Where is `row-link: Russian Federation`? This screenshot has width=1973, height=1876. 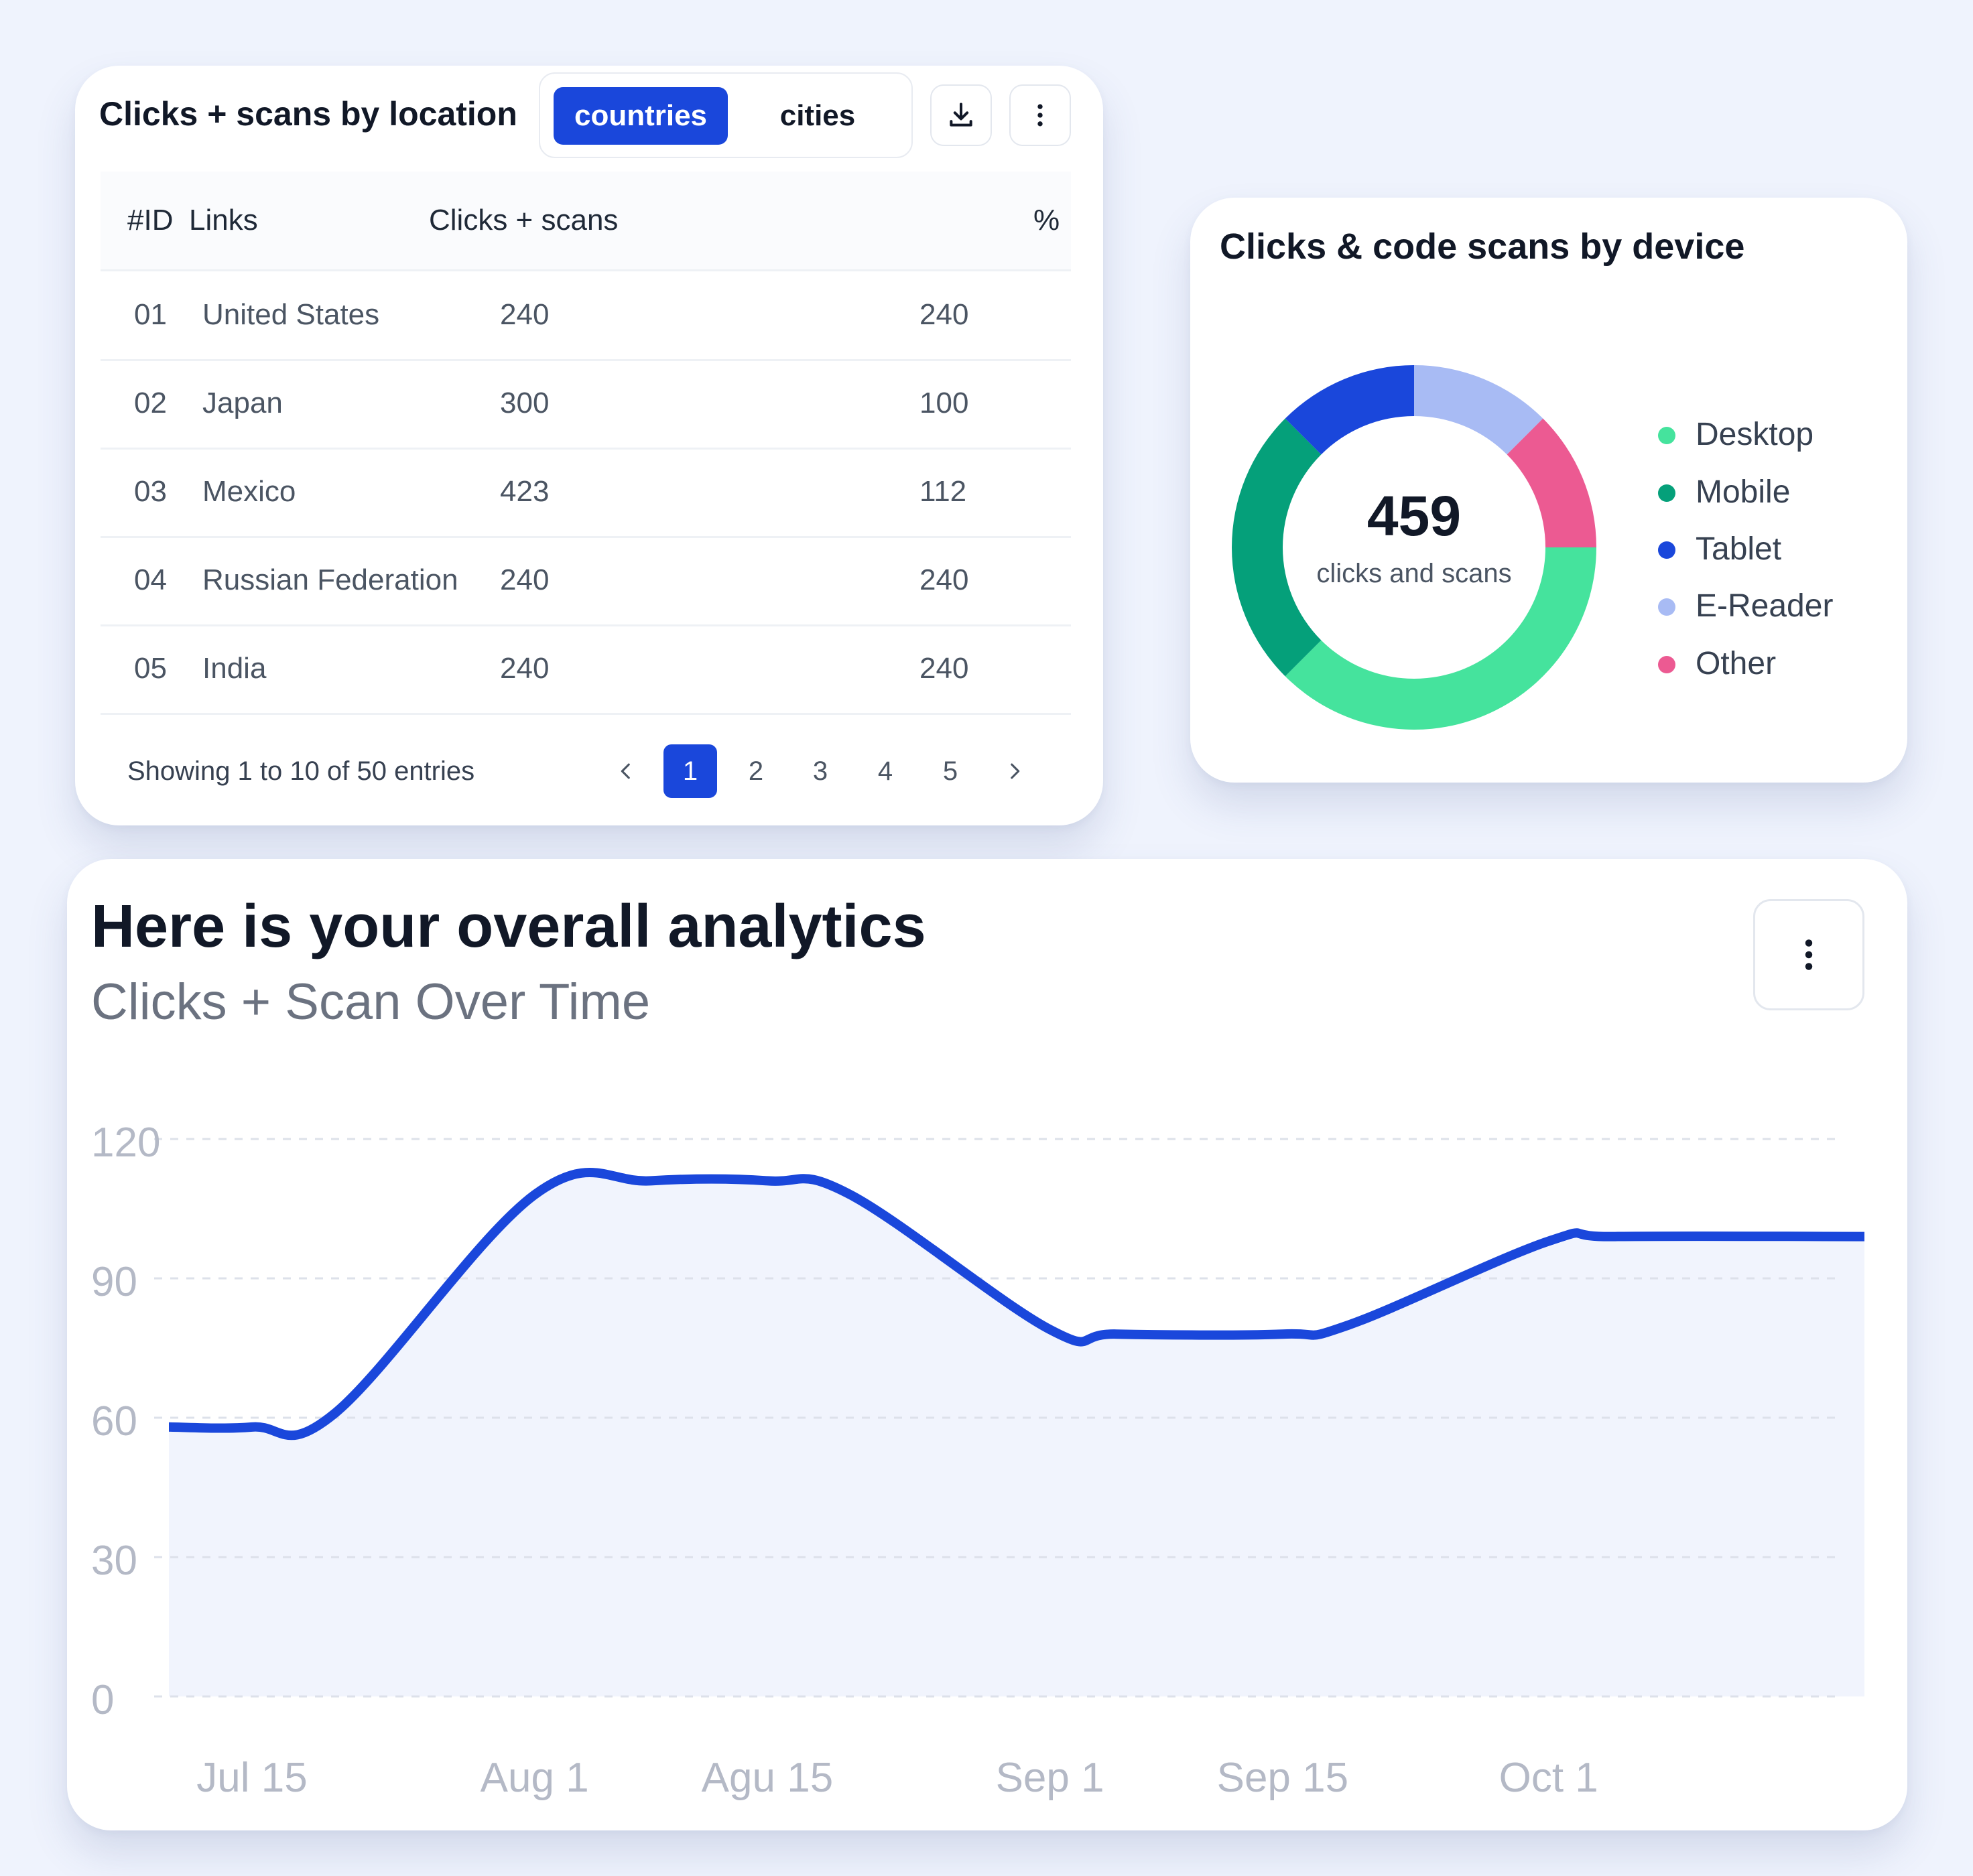 row-link: Russian Federation is located at coordinates (330, 580).